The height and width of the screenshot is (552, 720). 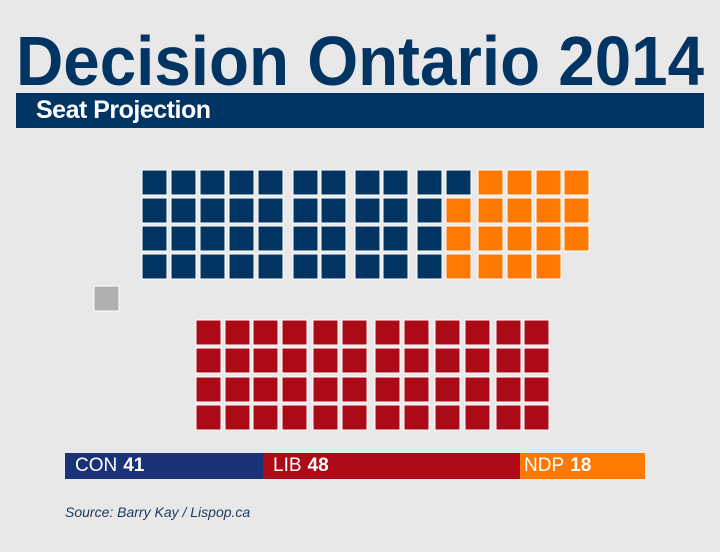 I want to click on seat-other, so click(x=106, y=298).